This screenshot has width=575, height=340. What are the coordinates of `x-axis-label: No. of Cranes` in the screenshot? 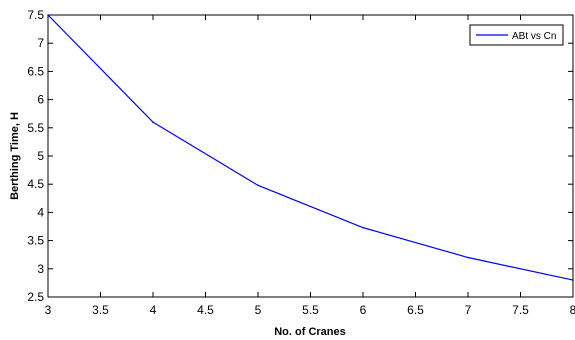 It's located at (310, 332).